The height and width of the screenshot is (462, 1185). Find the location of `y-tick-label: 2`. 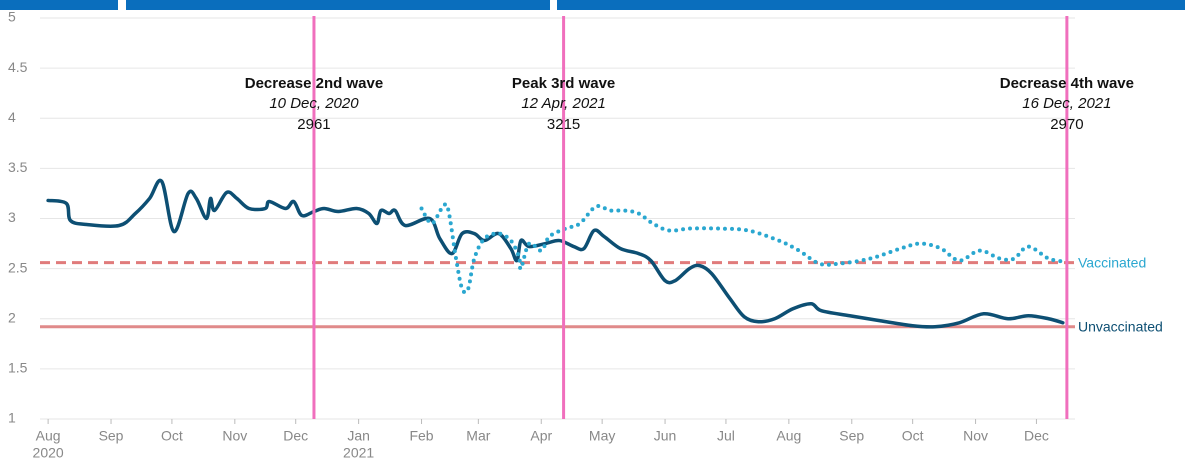

y-tick-label: 2 is located at coordinates (12, 317).